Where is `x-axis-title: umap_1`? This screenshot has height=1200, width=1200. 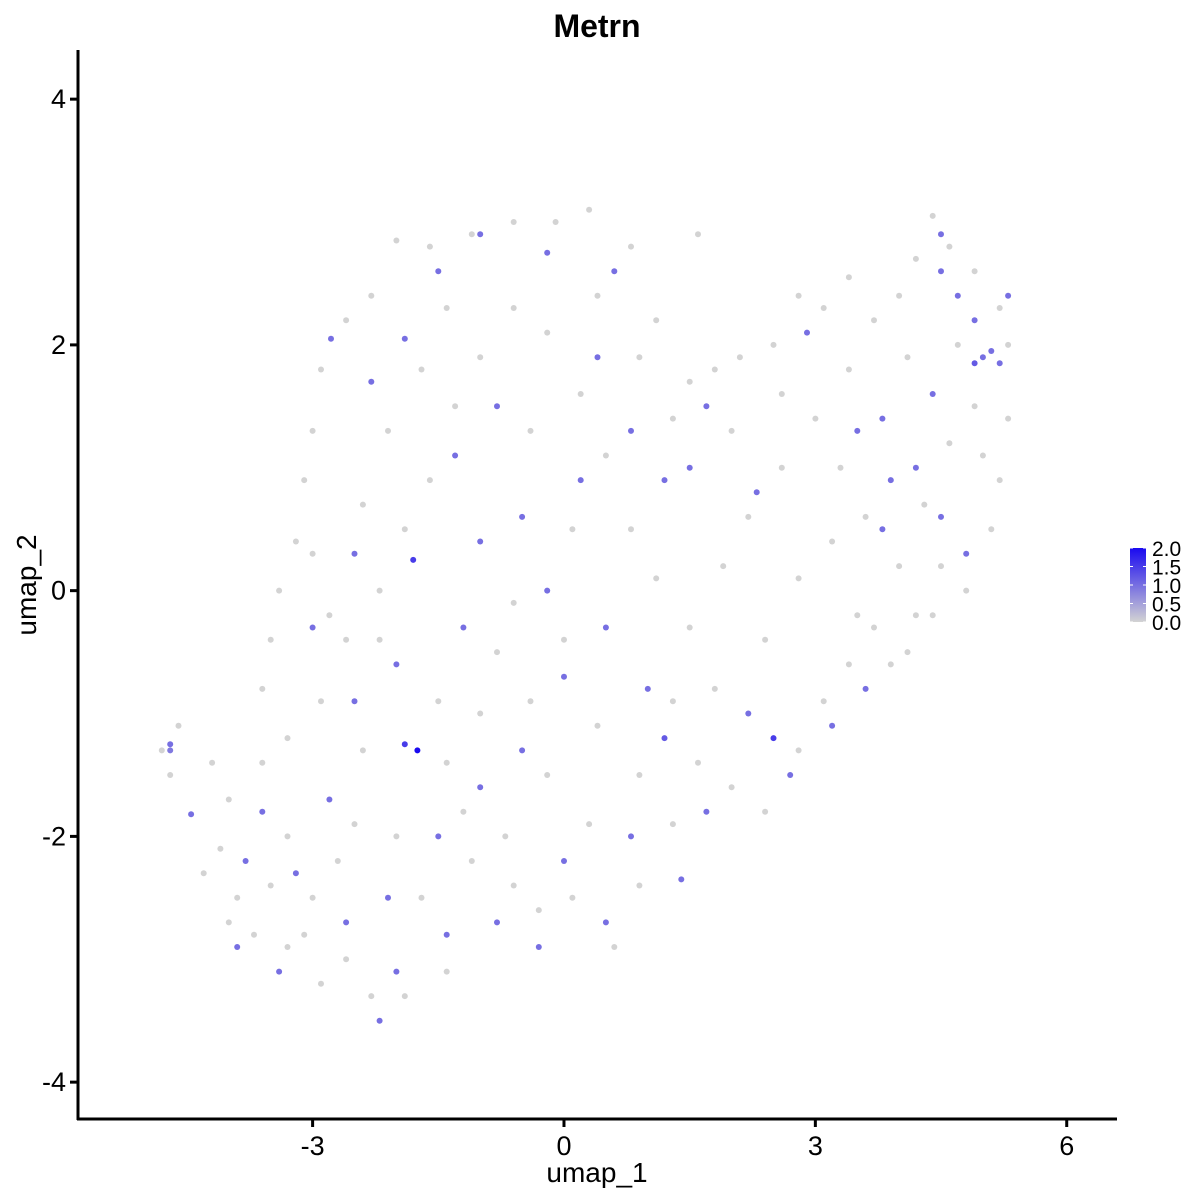 x-axis-title: umap_1 is located at coordinates (596, 1172).